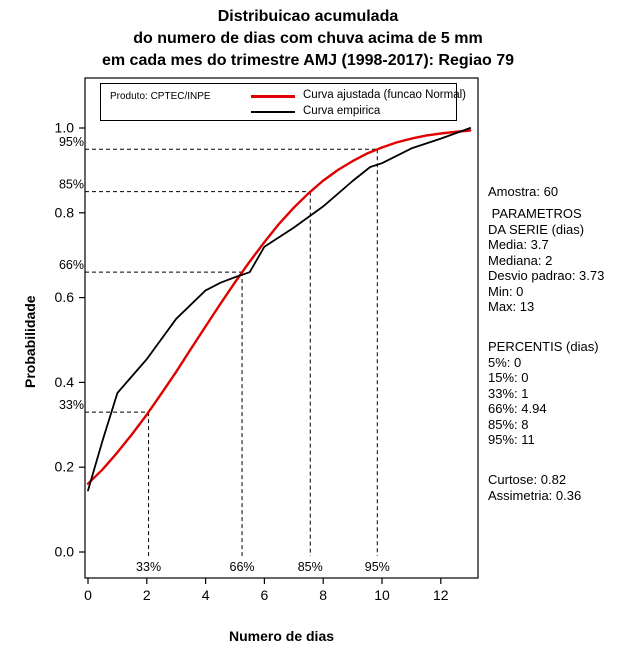 Image resolution: width=640 pixels, height=660 pixels. Describe the element at coordinates (273, 112) in the screenshot. I see `legend-line-empirical` at that location.